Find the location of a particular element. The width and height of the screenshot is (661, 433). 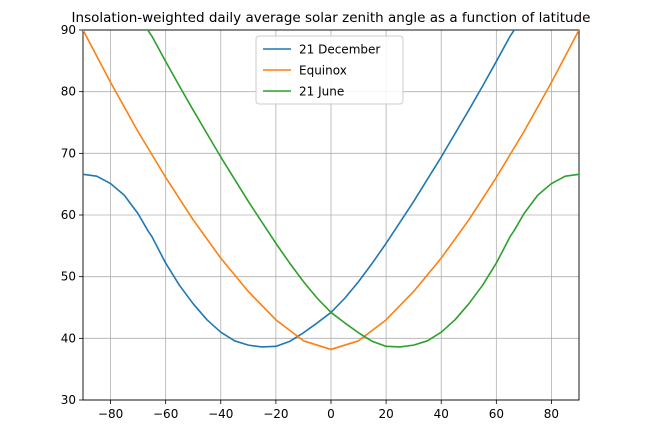

x-tick-label: −40 is located at coordinates (220, 414).